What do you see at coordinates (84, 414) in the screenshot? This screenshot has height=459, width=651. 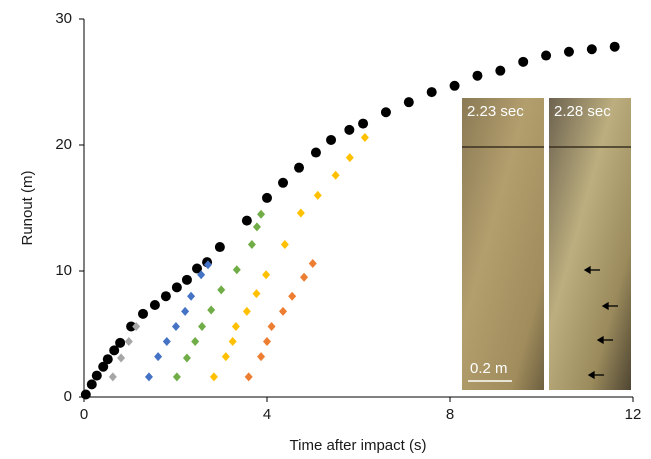 I see `x-tick-label: 0` at bounding box center [84, 414].